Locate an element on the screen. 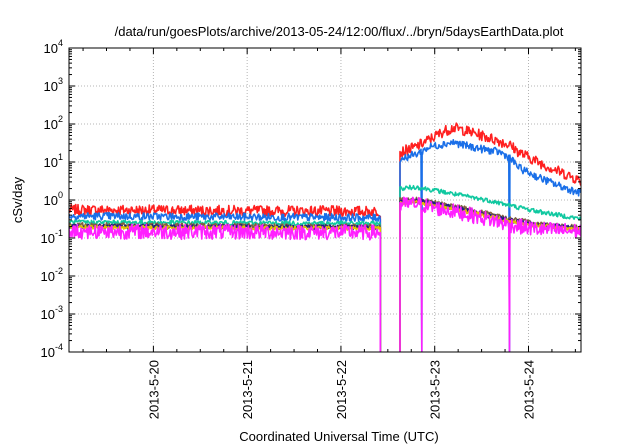 This screenshot has height=448, width=640. y-axis-label: cSv/day is located at coordinates (17, 199).